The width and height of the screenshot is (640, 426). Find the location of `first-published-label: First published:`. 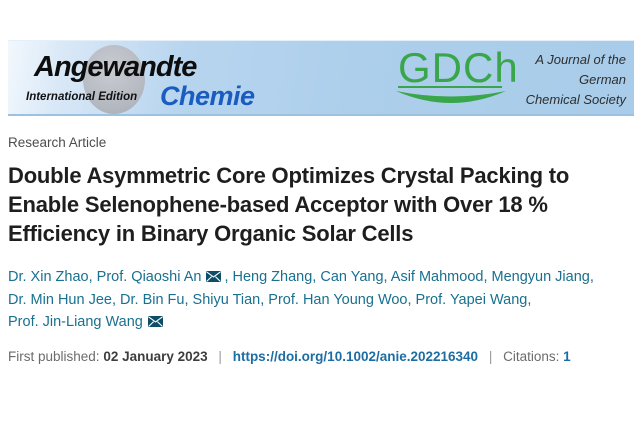

first-published-label: First published: is located at coordinates (54, 356).